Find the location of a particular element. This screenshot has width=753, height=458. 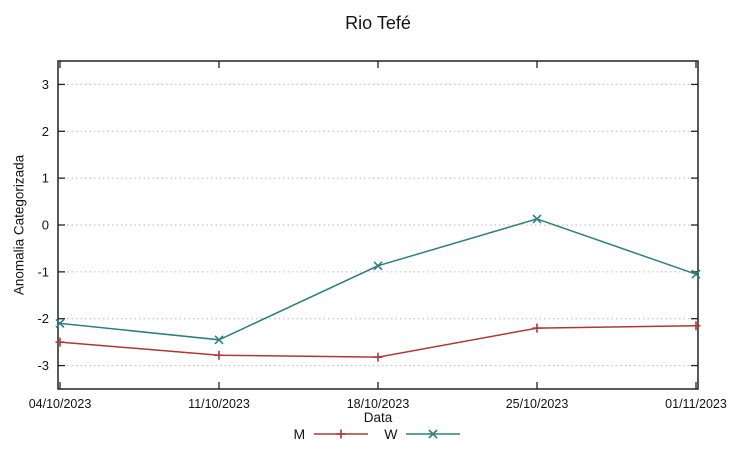

xtick-label: 01/11/2023 is located at coordinates (696, 404).